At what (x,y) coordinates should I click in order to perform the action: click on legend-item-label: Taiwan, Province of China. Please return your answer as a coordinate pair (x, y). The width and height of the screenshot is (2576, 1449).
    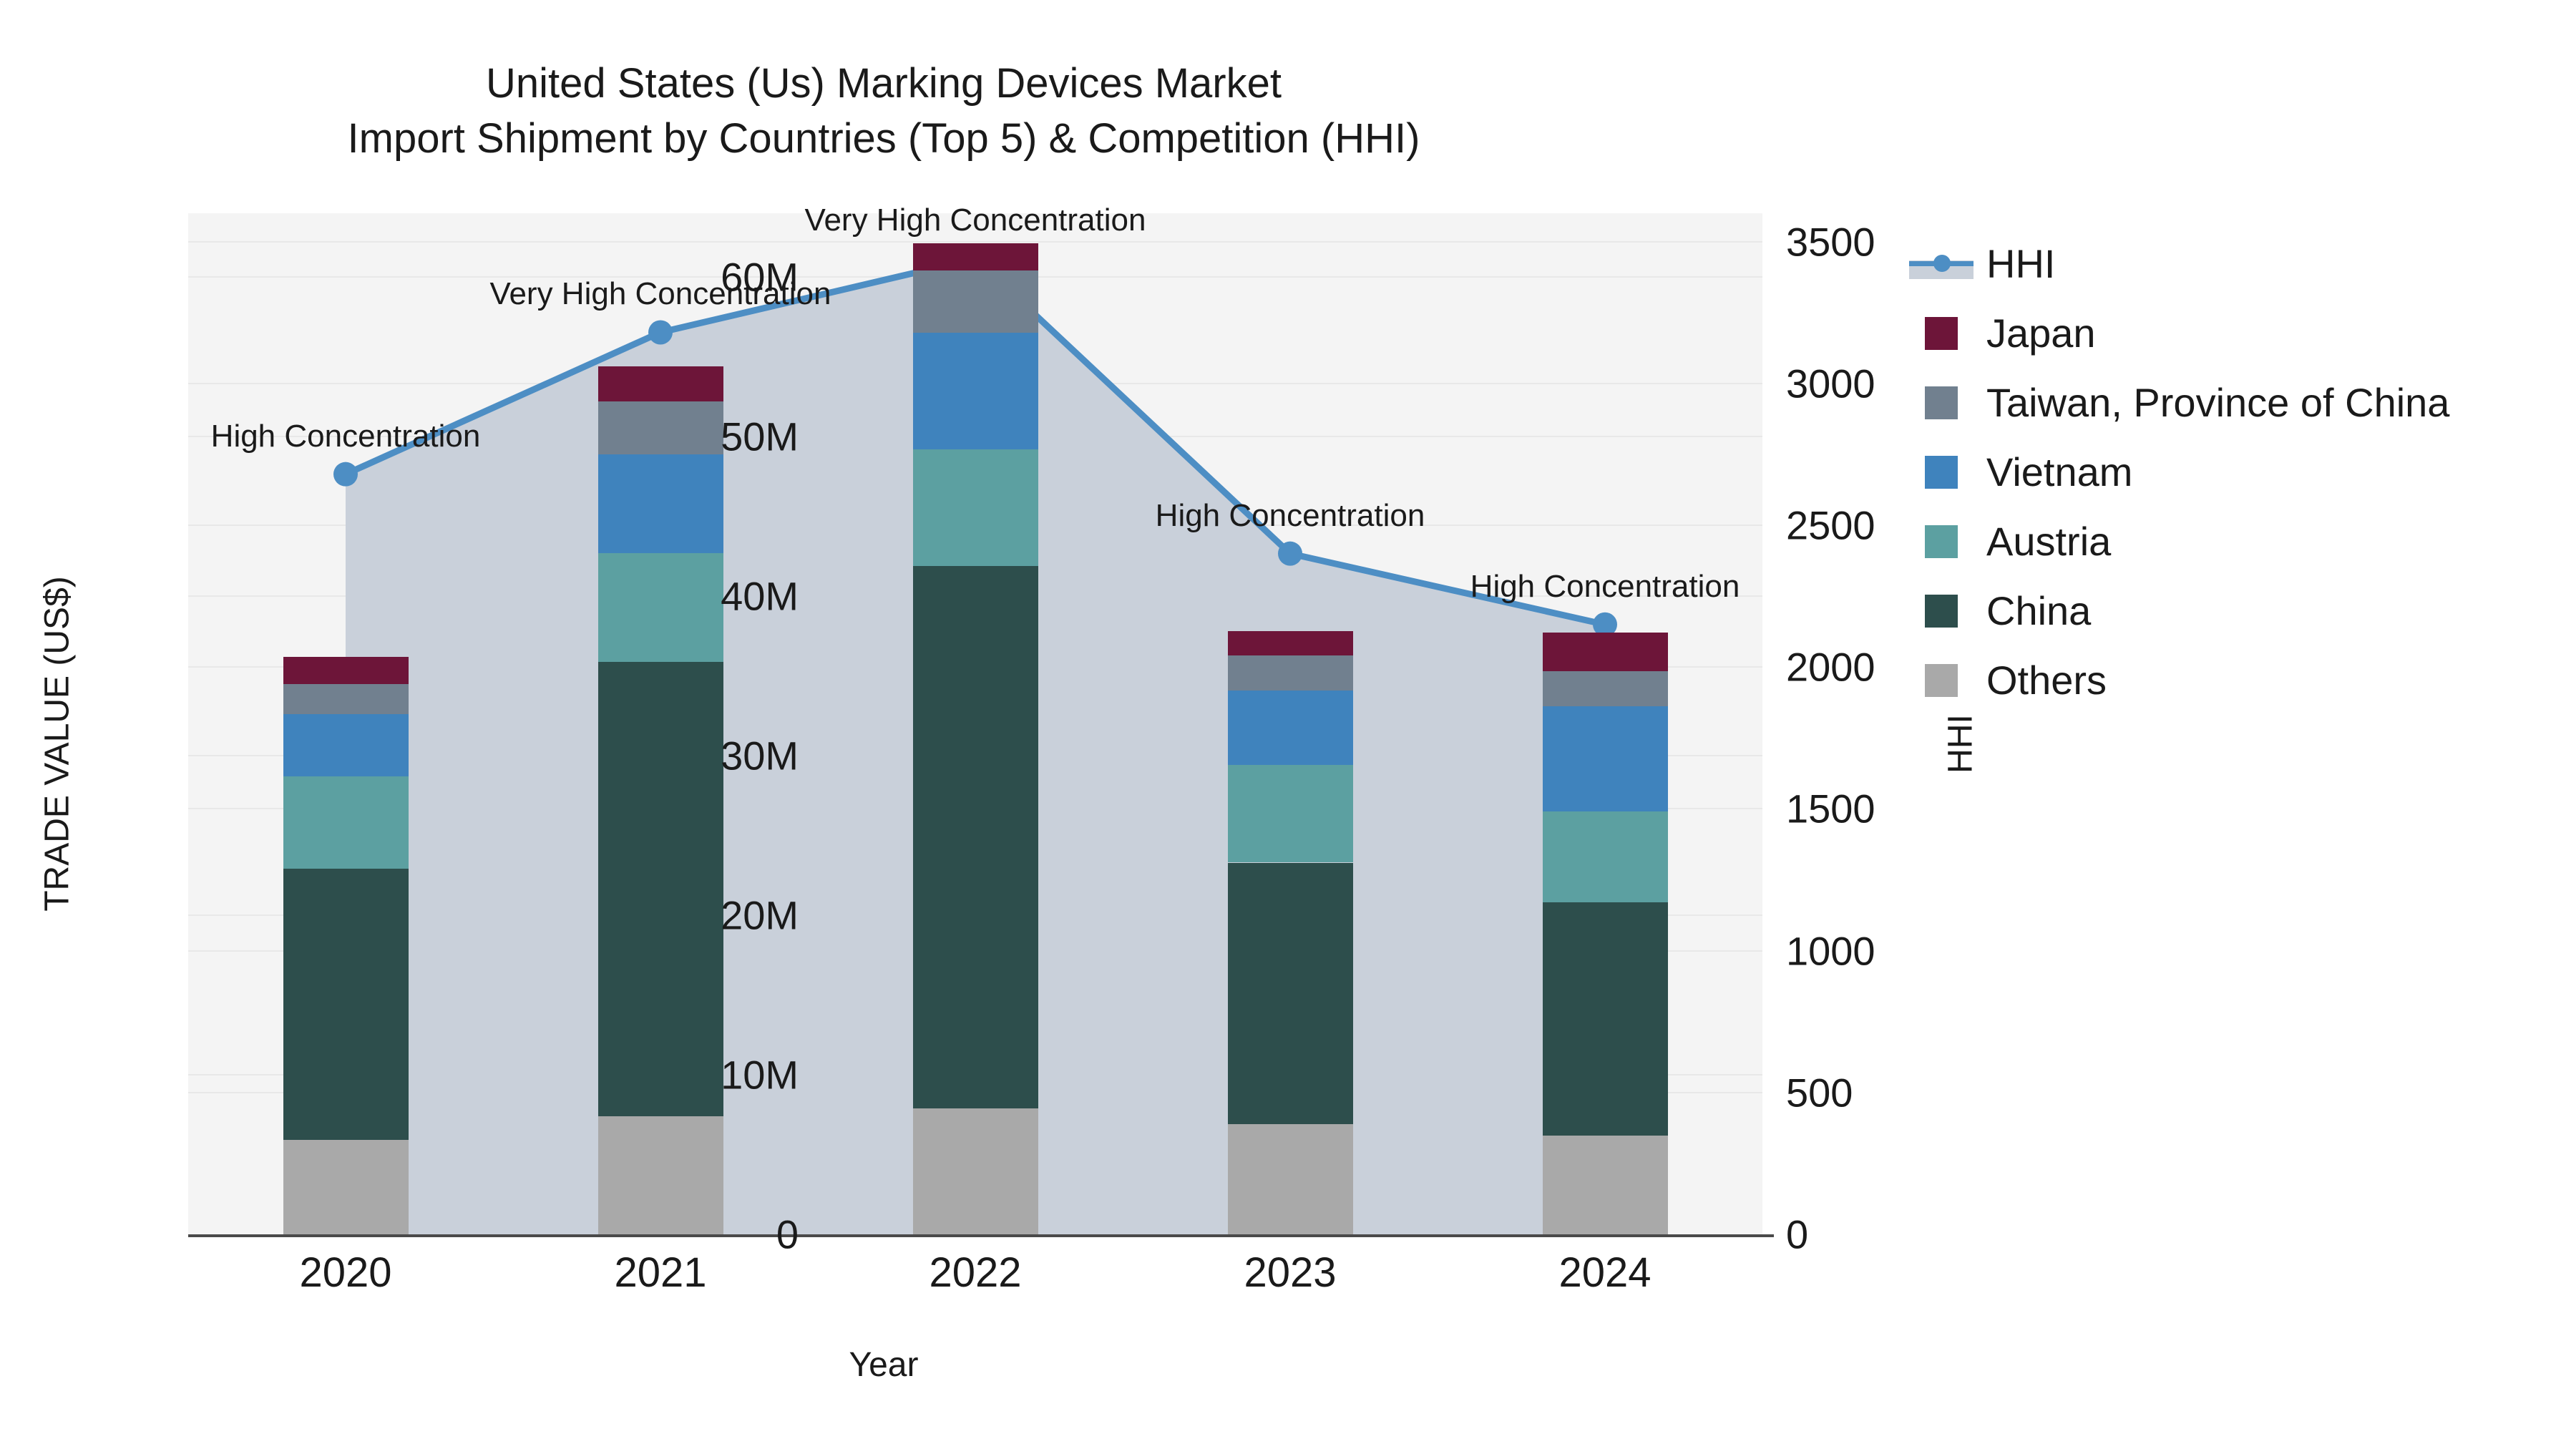
    Looking at the image, I should click on (2218, 402).